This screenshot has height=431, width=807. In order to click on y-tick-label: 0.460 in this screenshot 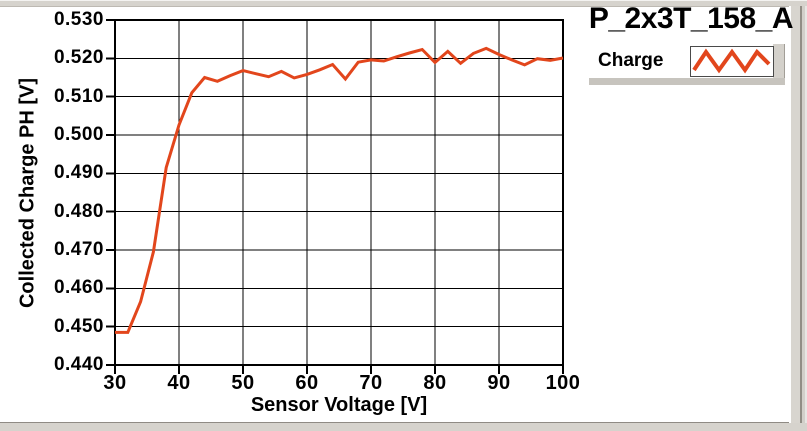, I will do `click(78, 288)`.